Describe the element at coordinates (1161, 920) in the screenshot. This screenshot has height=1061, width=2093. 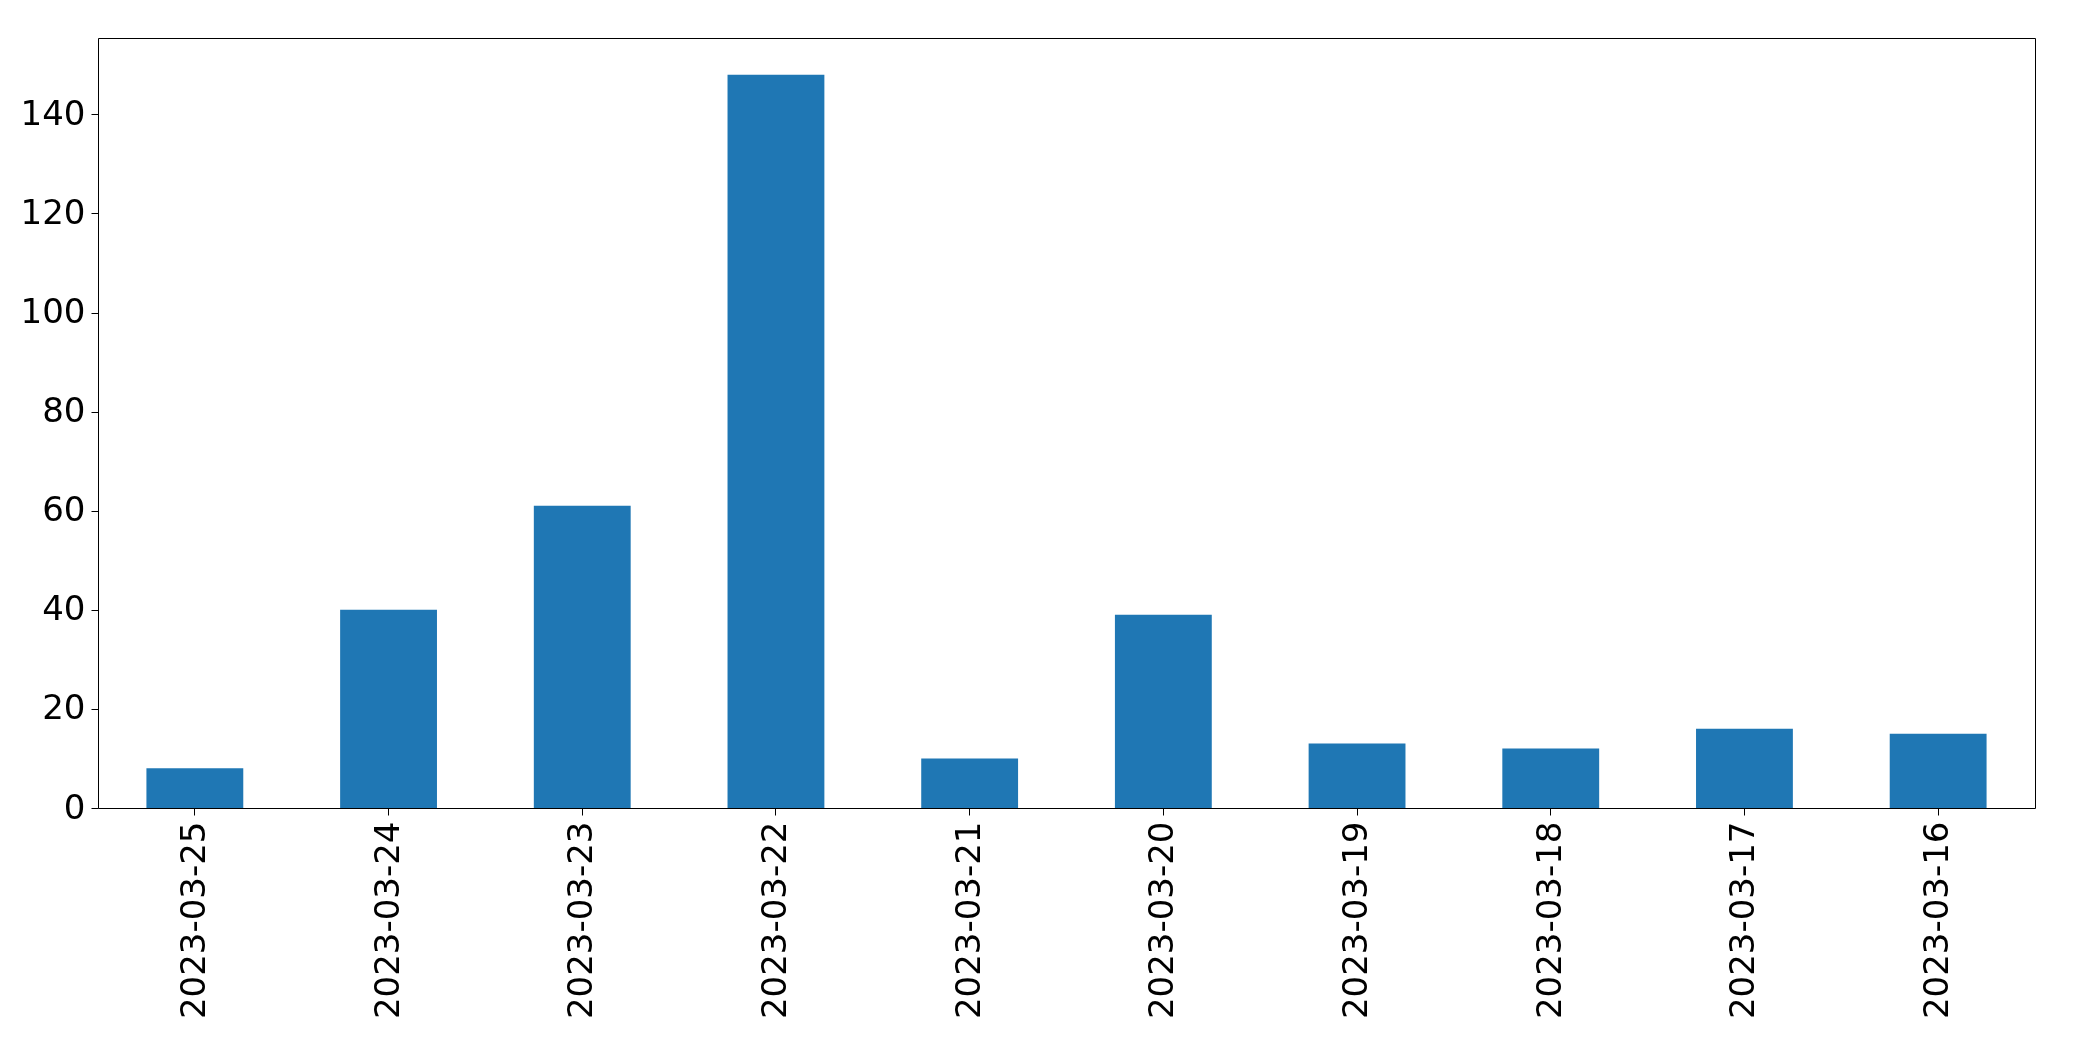
I see `x-tick-label: 2023-03-20` at that location.